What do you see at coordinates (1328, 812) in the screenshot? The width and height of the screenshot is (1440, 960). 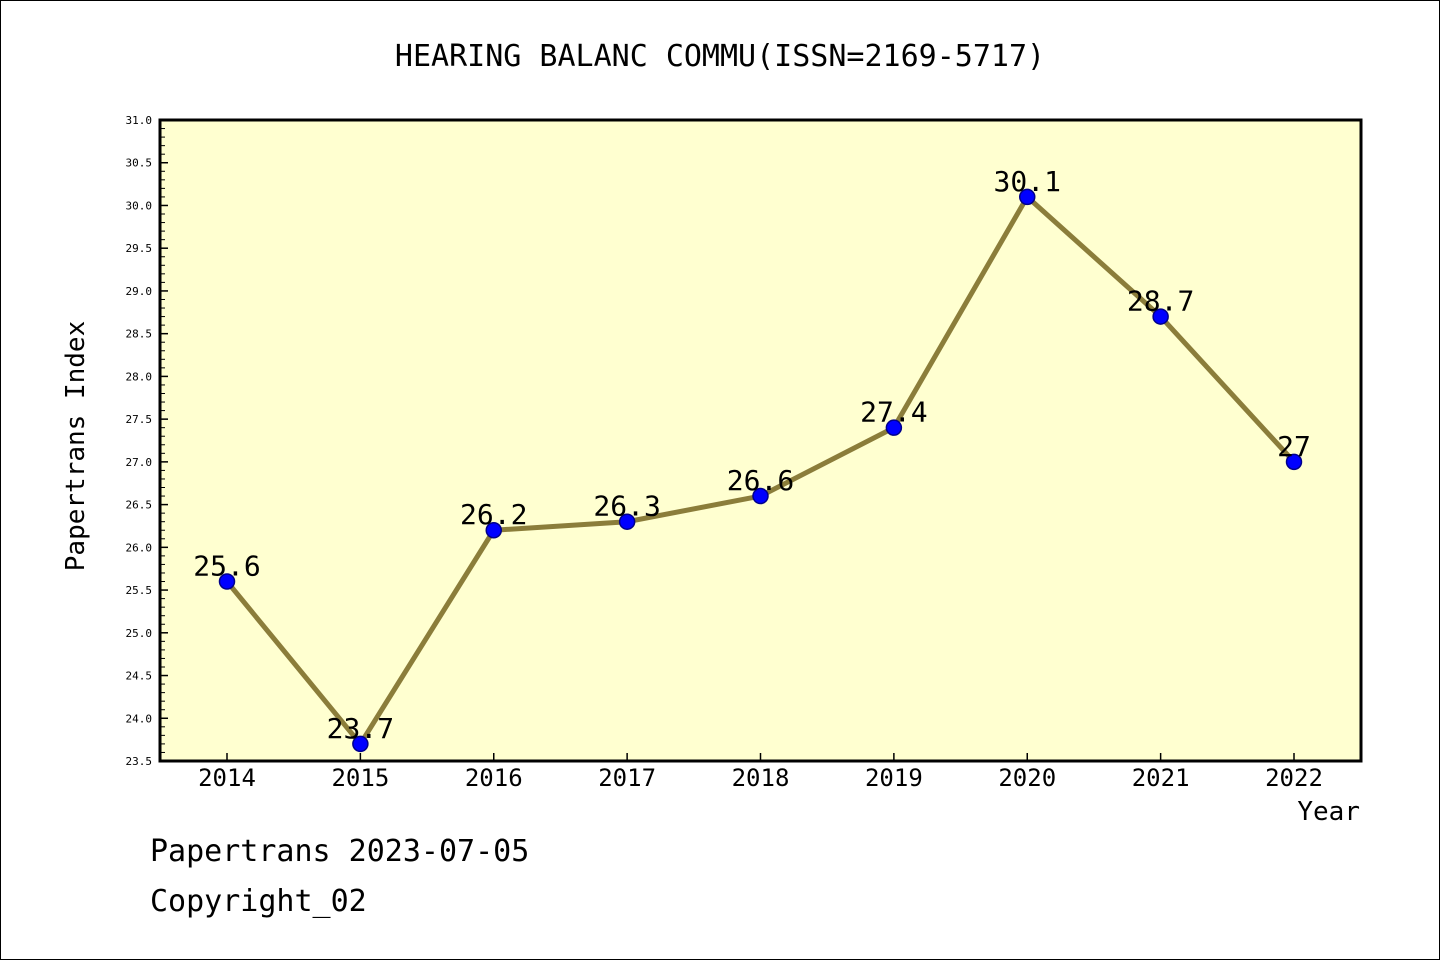 I see `x-axis-title: Year` at bounding box center [1328, 812].